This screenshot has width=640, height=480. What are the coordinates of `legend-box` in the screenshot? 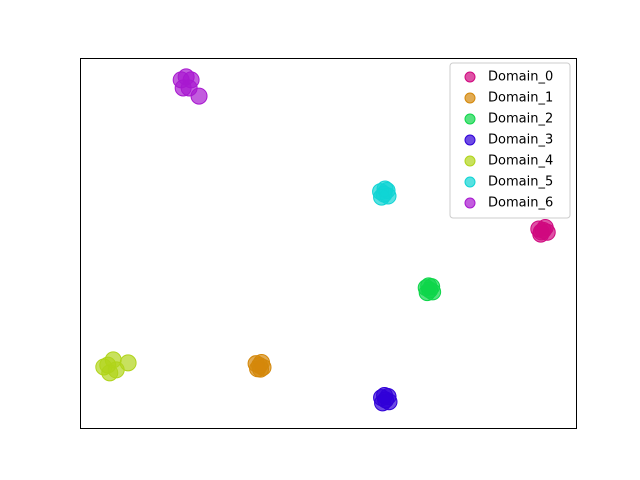 It's located at (510, 140).